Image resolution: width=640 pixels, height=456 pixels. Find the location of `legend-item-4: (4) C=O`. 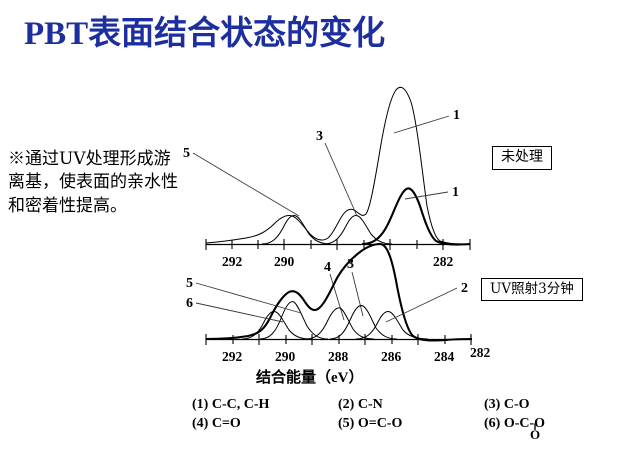

legend-item-4: (4) C=O is located at coordinates (265, 424).